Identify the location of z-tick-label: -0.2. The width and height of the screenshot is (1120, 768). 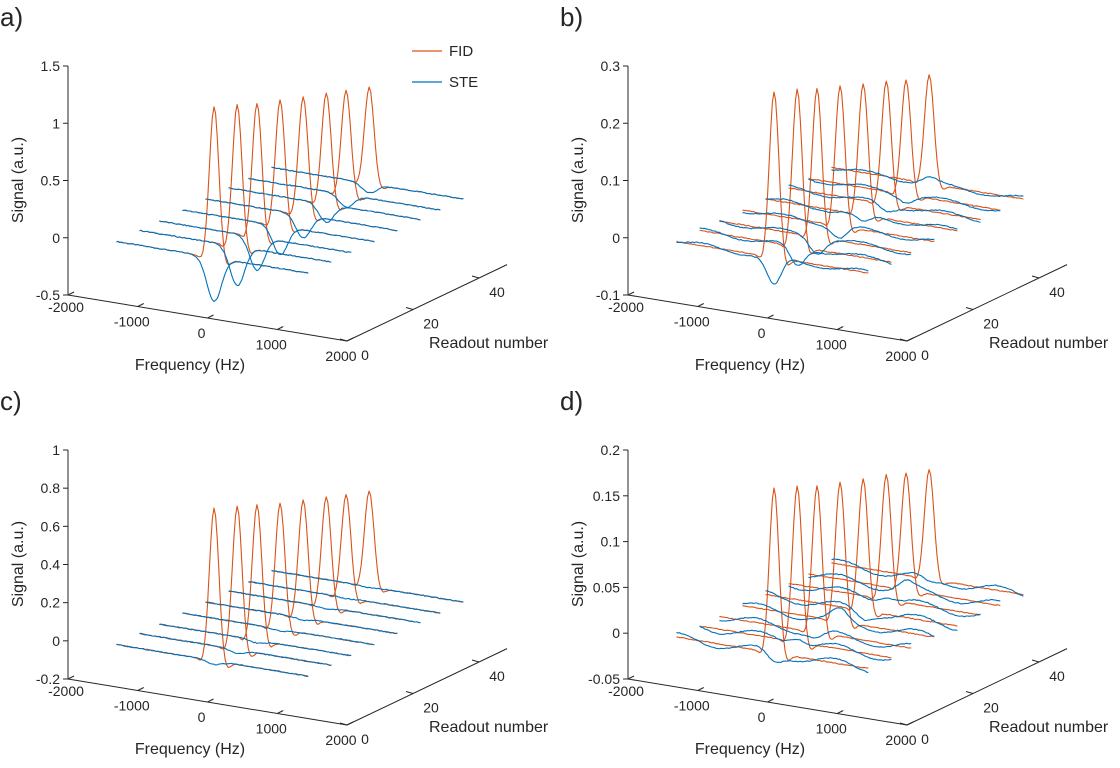
(48, 679).